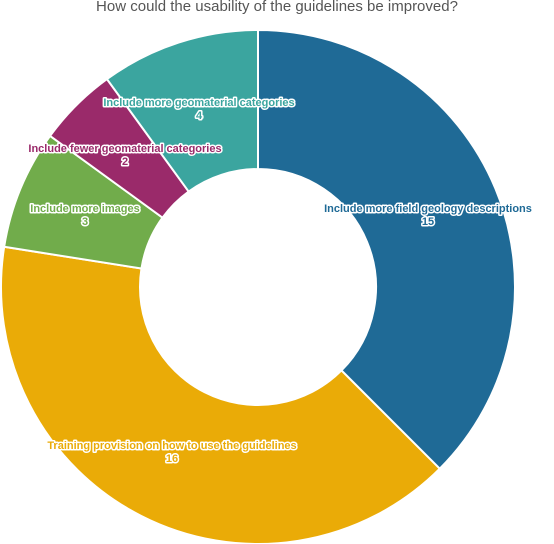  Describe the element at coordinates (428, 209) in the screenshot. I see `slice-label-1: Include more field geology descriptions` at that location.